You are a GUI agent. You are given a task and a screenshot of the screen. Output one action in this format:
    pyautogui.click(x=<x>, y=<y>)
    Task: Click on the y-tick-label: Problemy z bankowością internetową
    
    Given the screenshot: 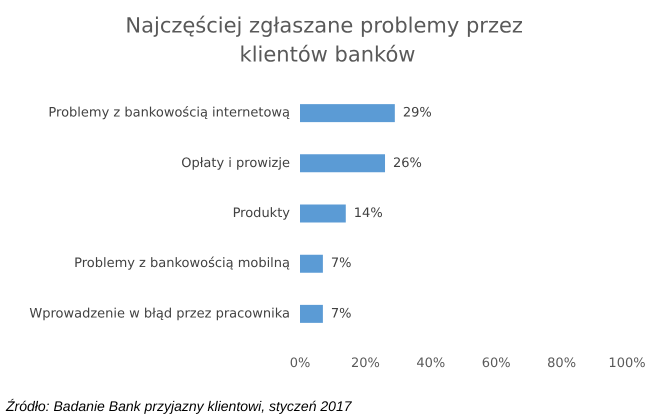 What is the action you would take?
    pyautogui.click(x=169, y=113)
    